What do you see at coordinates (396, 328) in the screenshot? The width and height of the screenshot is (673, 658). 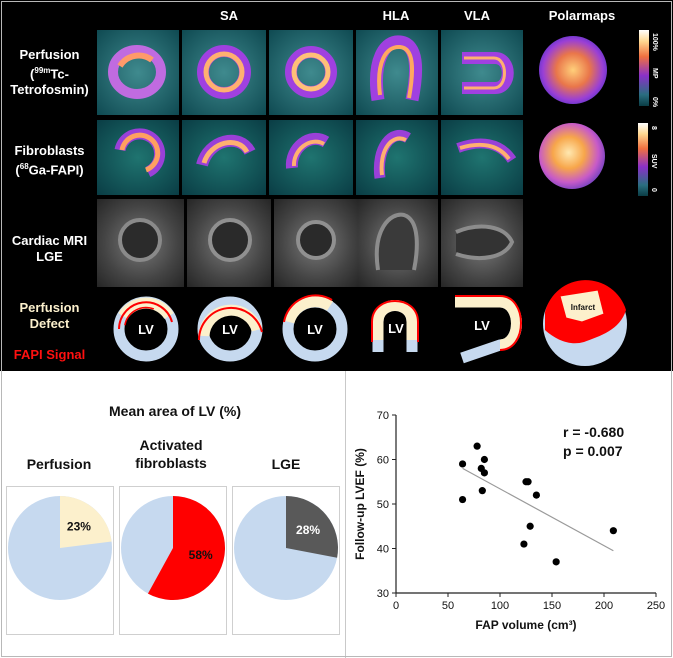 I see `lv-label-4: LV` at bounding box center [396, 328].